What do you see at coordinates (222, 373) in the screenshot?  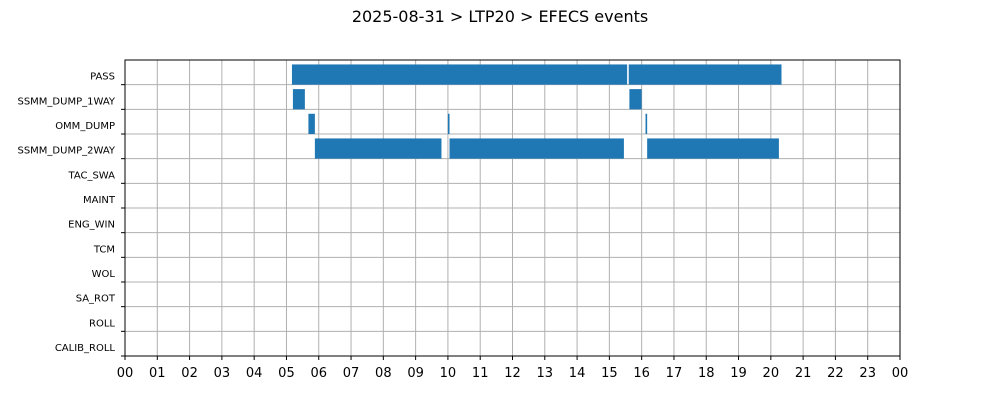 I see `x-tick-label: 03` at bounding box center [222, 373].